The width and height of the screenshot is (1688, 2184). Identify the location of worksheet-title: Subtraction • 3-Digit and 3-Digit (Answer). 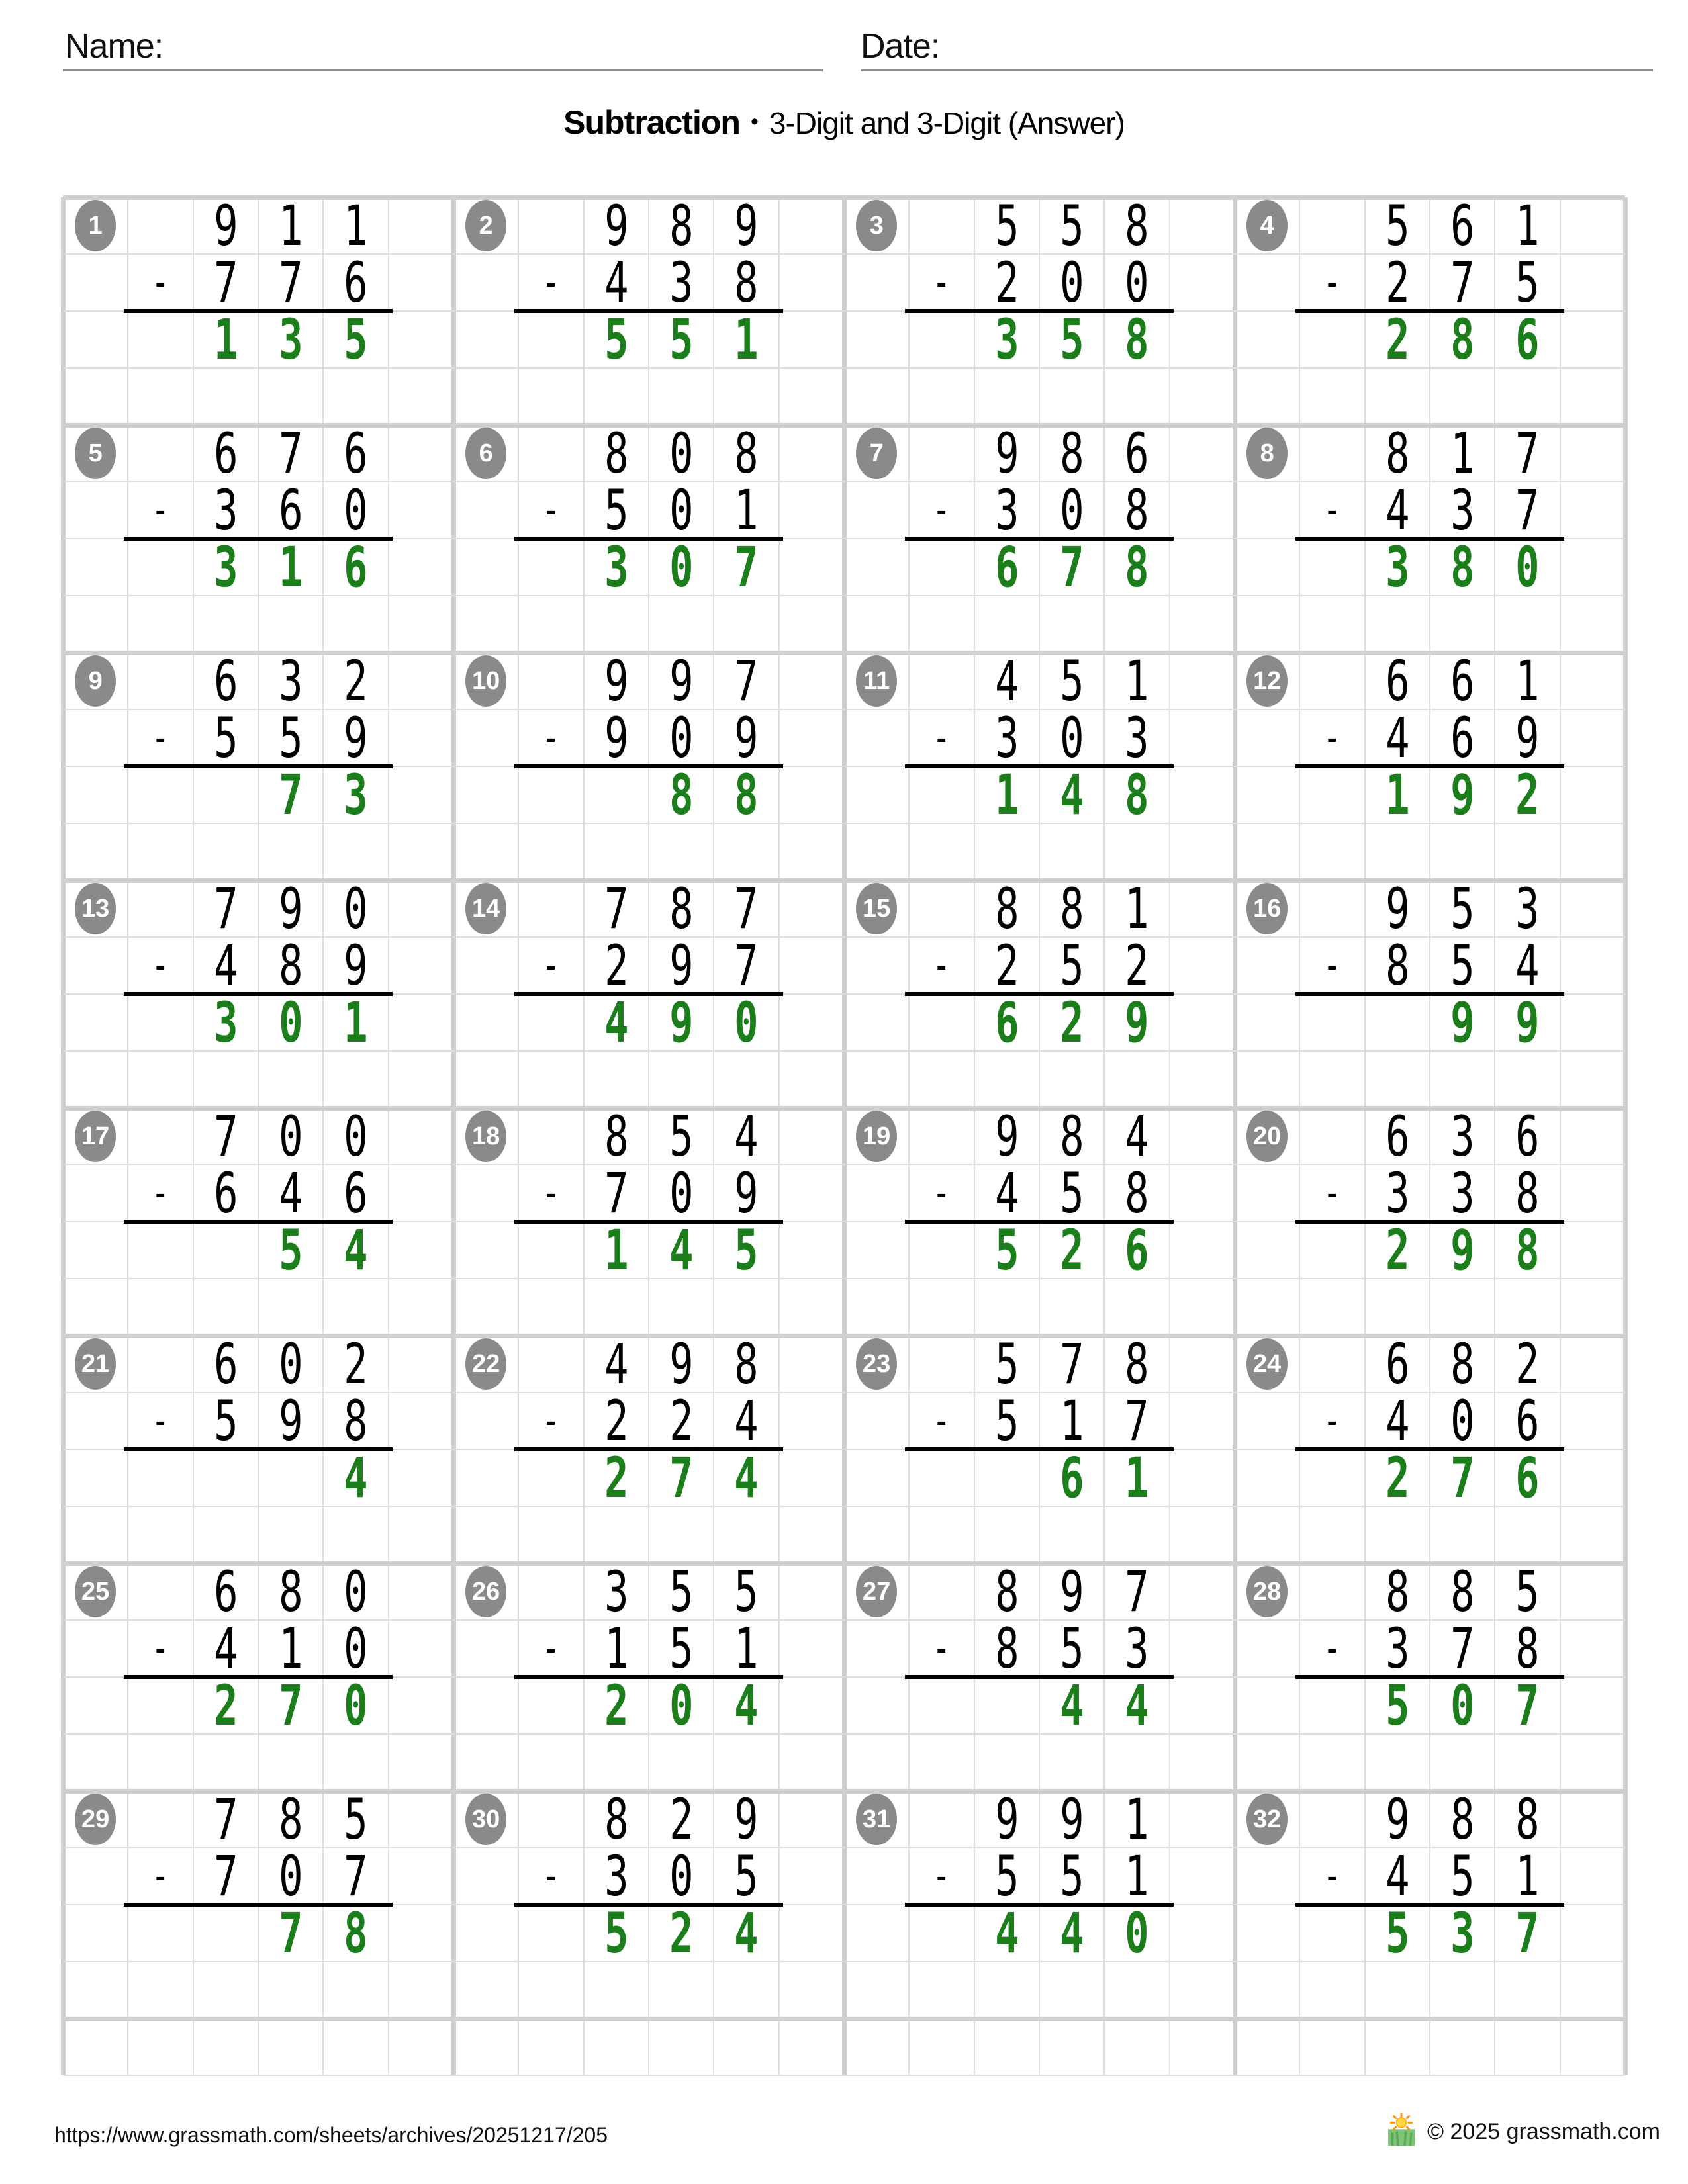
(844, 122).